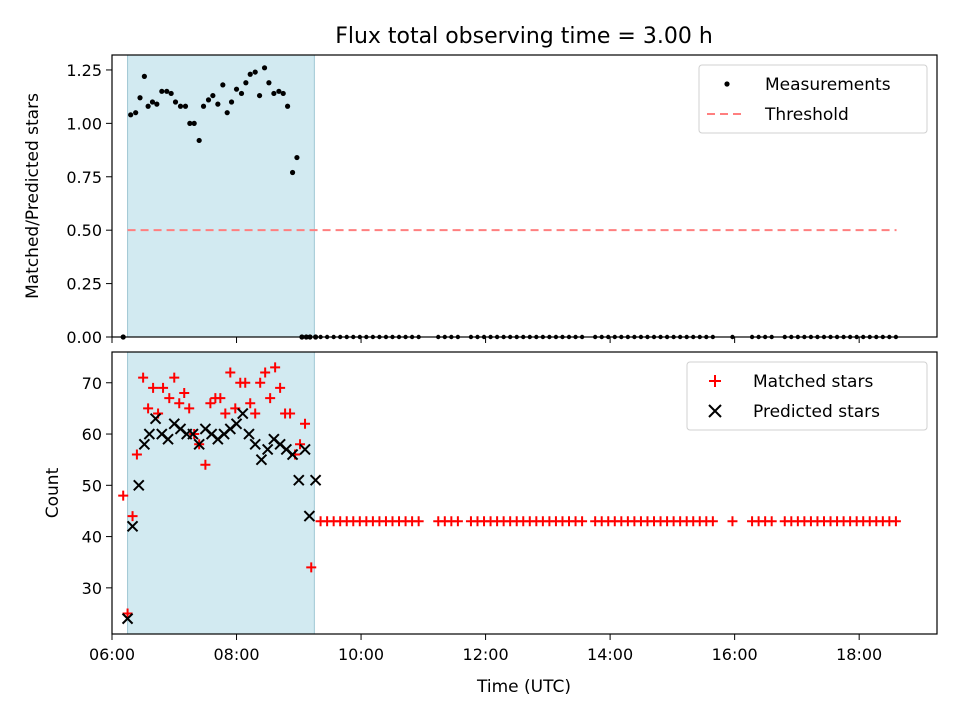  What do you see at coordinates (84, 70) in the screenshot?
I see `y-tick-label: 1.25` at bounding box center [84, 70].